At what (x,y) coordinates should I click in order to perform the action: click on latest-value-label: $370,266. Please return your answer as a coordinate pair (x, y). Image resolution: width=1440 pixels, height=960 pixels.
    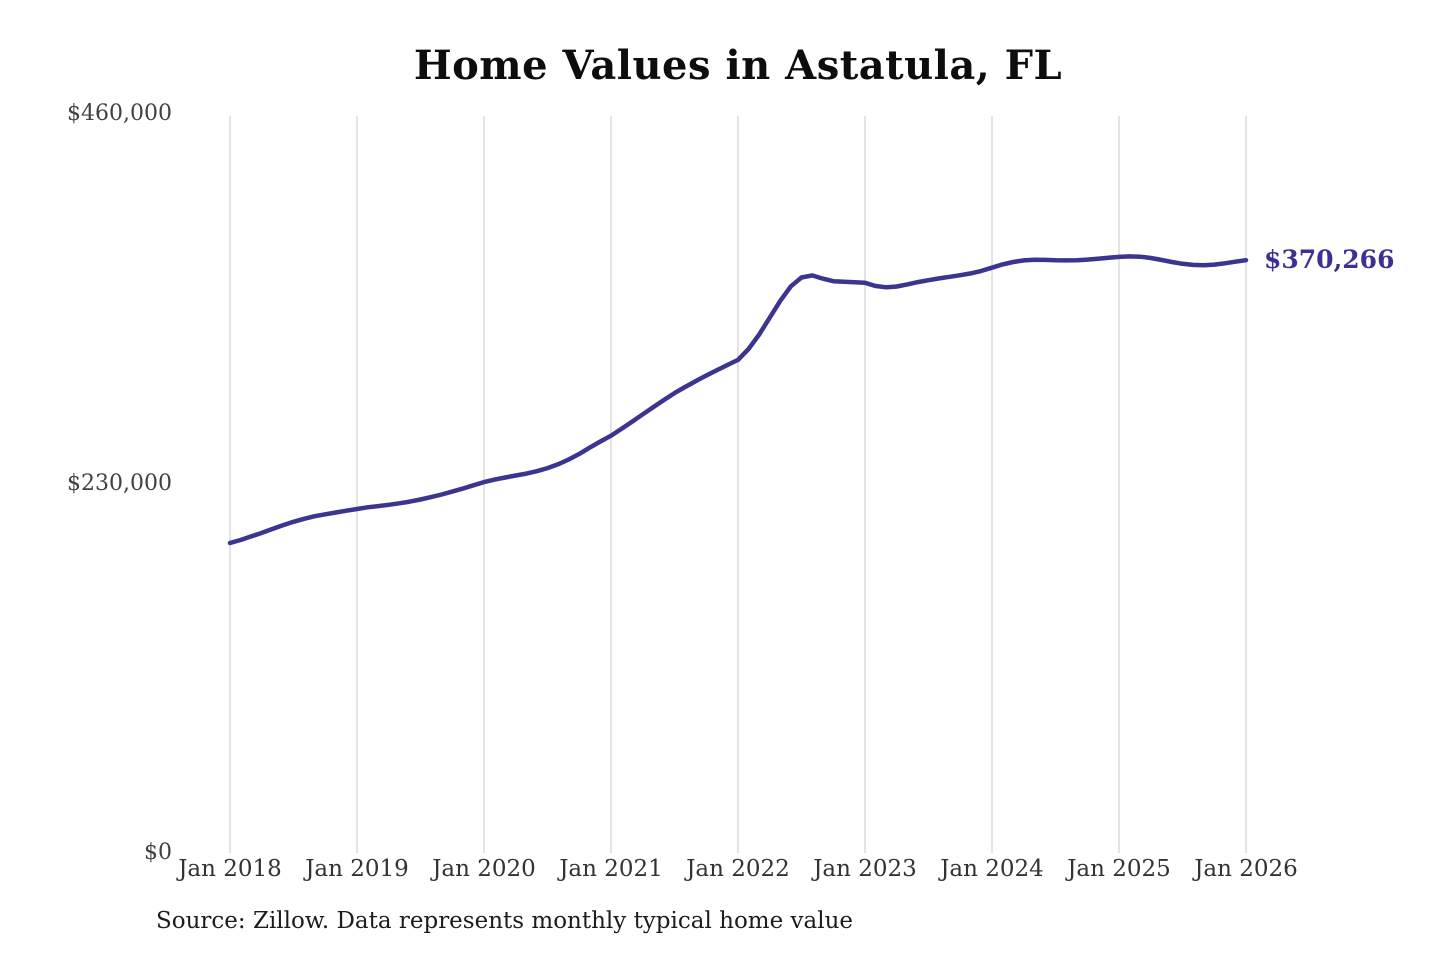
    Looking at the image, I should click on (1329, 260).